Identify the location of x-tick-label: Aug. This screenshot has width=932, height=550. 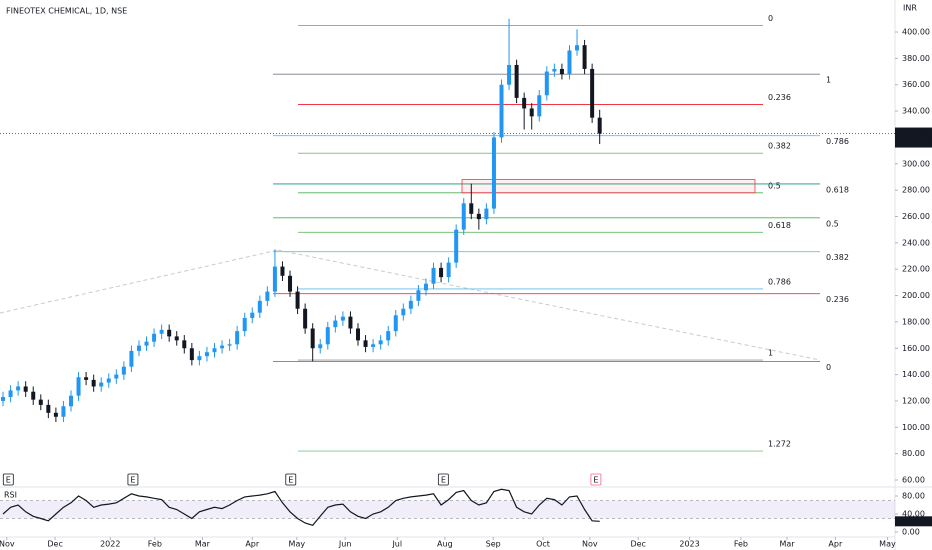
(445, 544).